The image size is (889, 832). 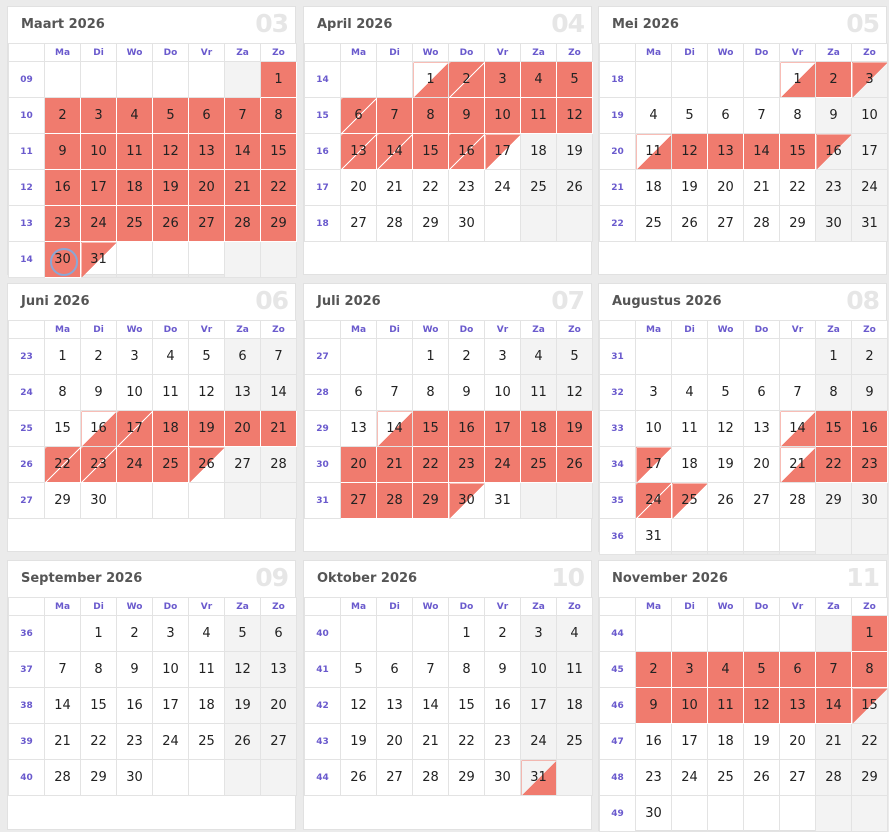 I want to click on day-cell: 21, so click(x=761, y=187).